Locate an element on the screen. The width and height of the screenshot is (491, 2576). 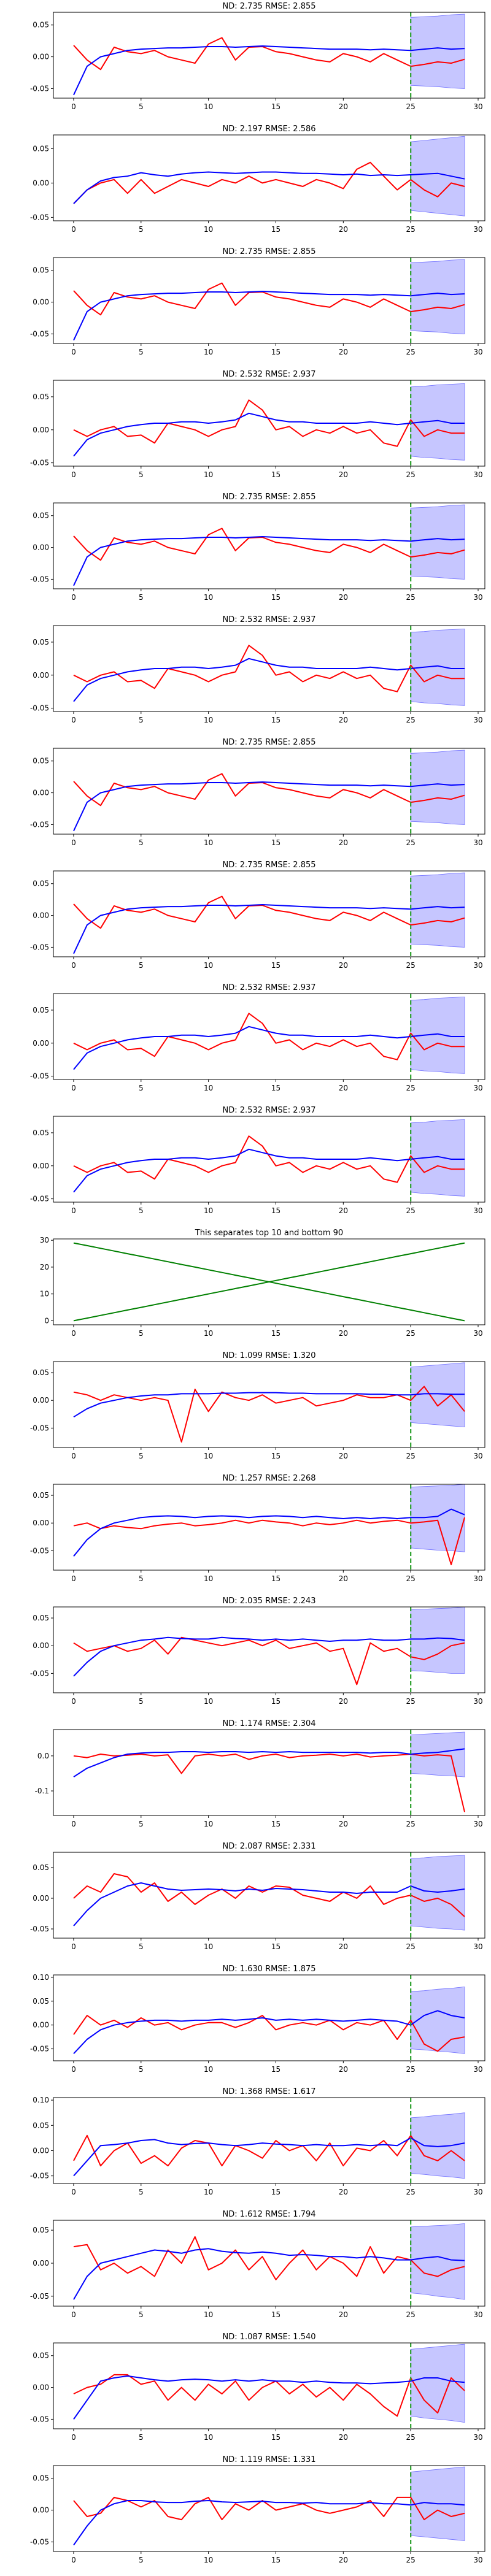
chart-17-plot-area is located at coordinates (269, 2018).